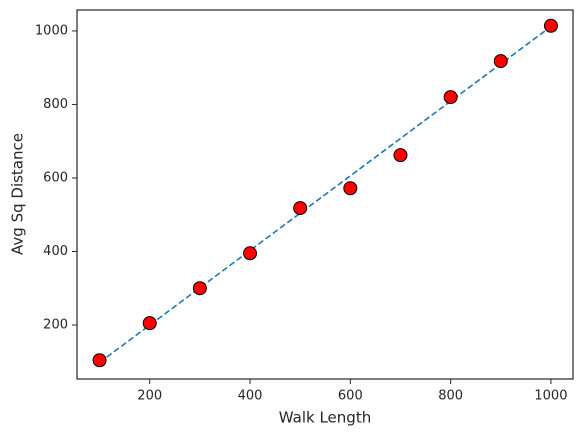 The height and width of the screenshot is (437, 583). What do you see at coordinates (450, 396) in the screenshot?
I see `x-tick-label: 800` at bounding box center [450, 396].